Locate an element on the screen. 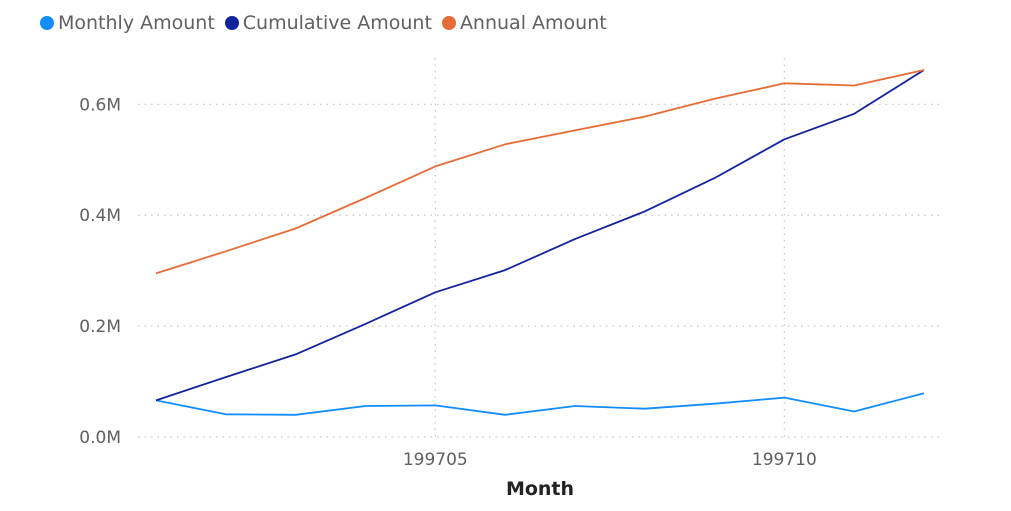 This screenshot has width=1011, height=511. legend-label-monthly-amount: Monthly Amount is located at coordinates (136, 23).